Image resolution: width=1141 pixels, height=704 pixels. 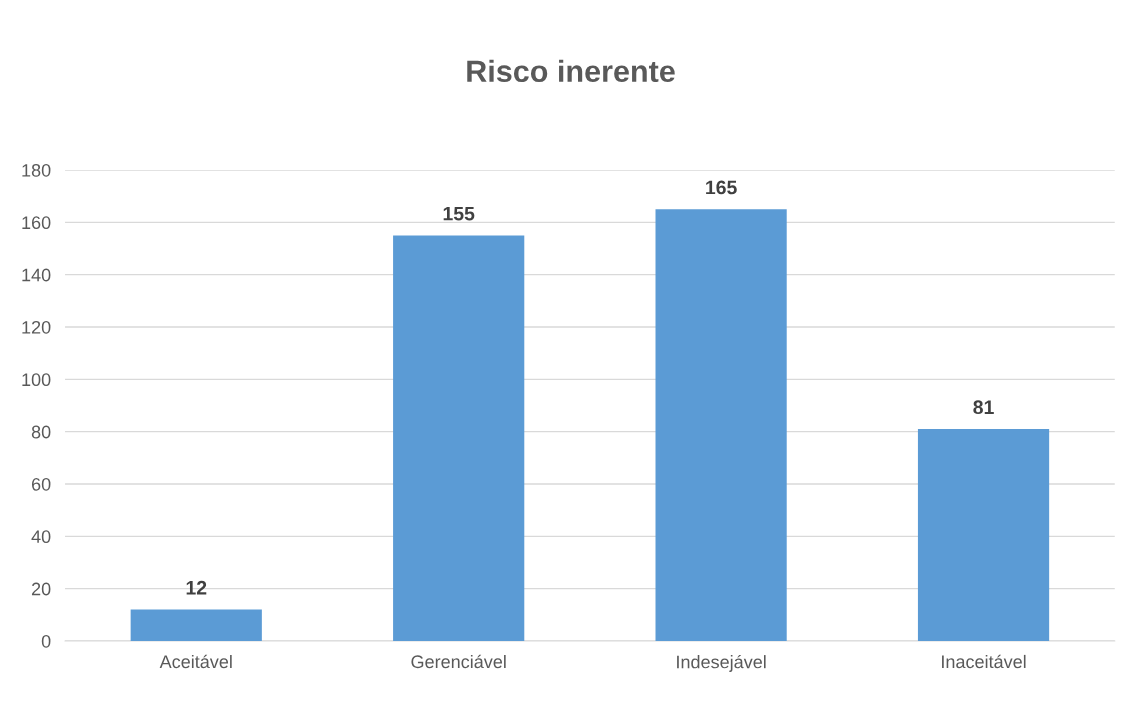 What do you see at coordinates (571, 71) in the screenshot?
I see `chart-title: Risco inerente` at bounding box center [571, 71].